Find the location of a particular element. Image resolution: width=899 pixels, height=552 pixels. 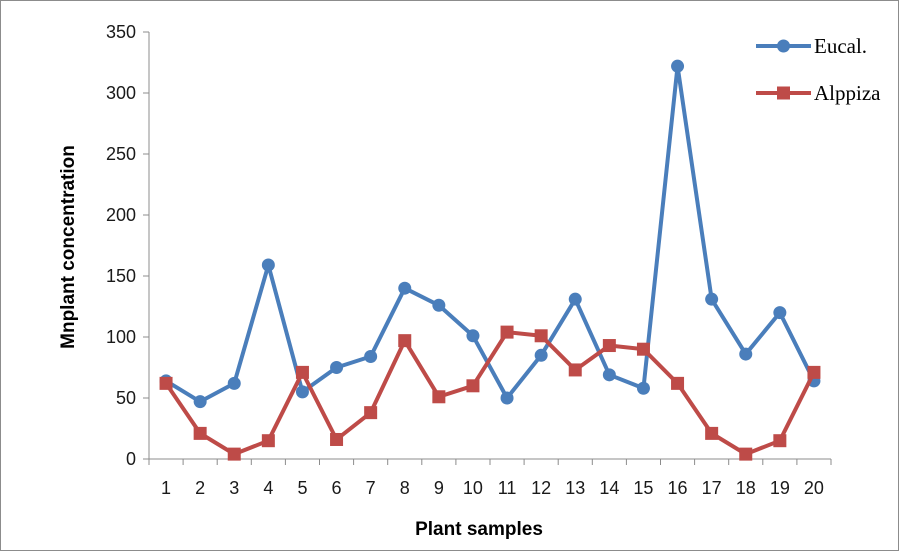

x-tick-label: 9 is located at coordinates (439, 488).